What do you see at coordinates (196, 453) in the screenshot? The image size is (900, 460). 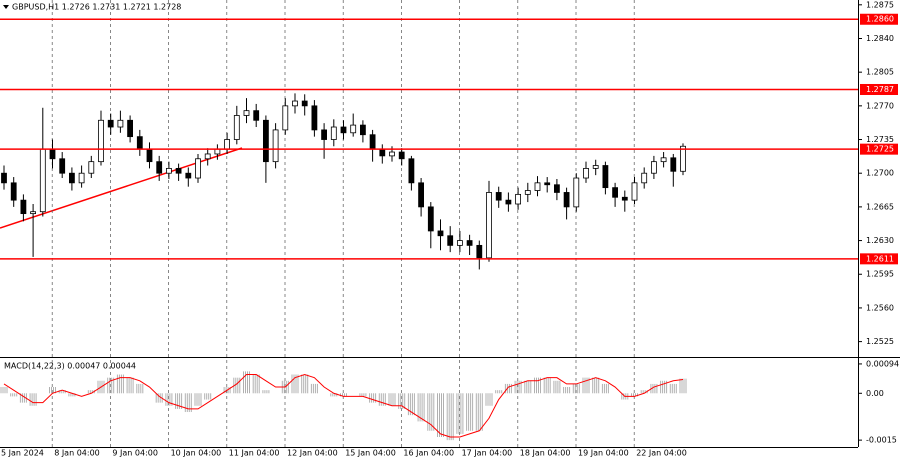 I see `x-tick-label: 10 Jan 04:00` at bounding box center [196, 453].